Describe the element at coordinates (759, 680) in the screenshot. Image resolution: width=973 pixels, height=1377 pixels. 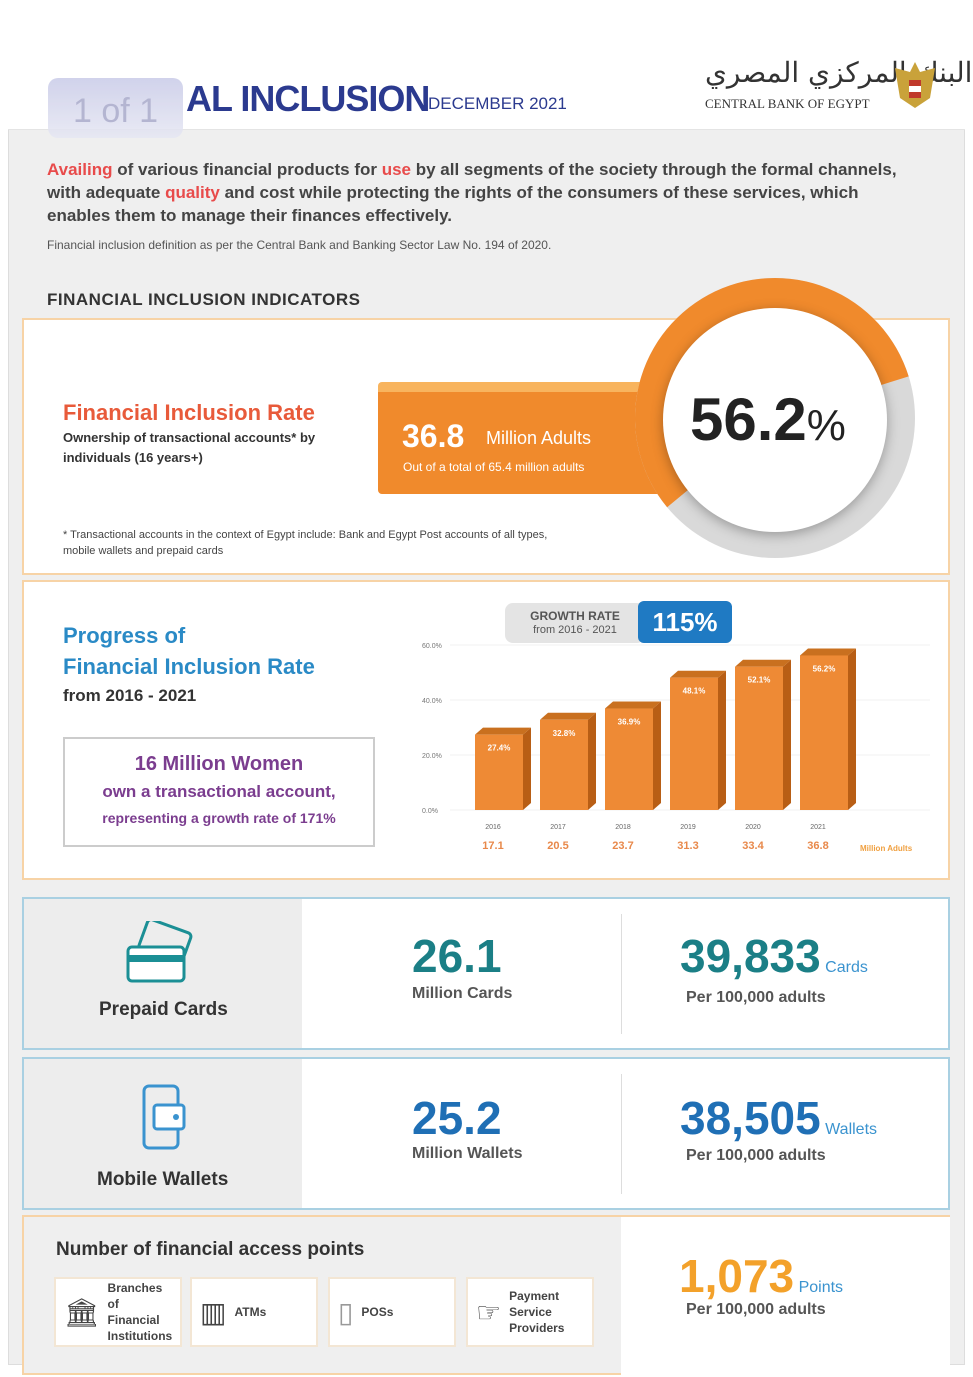
I see `bar-value-label: 52.1%` at that location.